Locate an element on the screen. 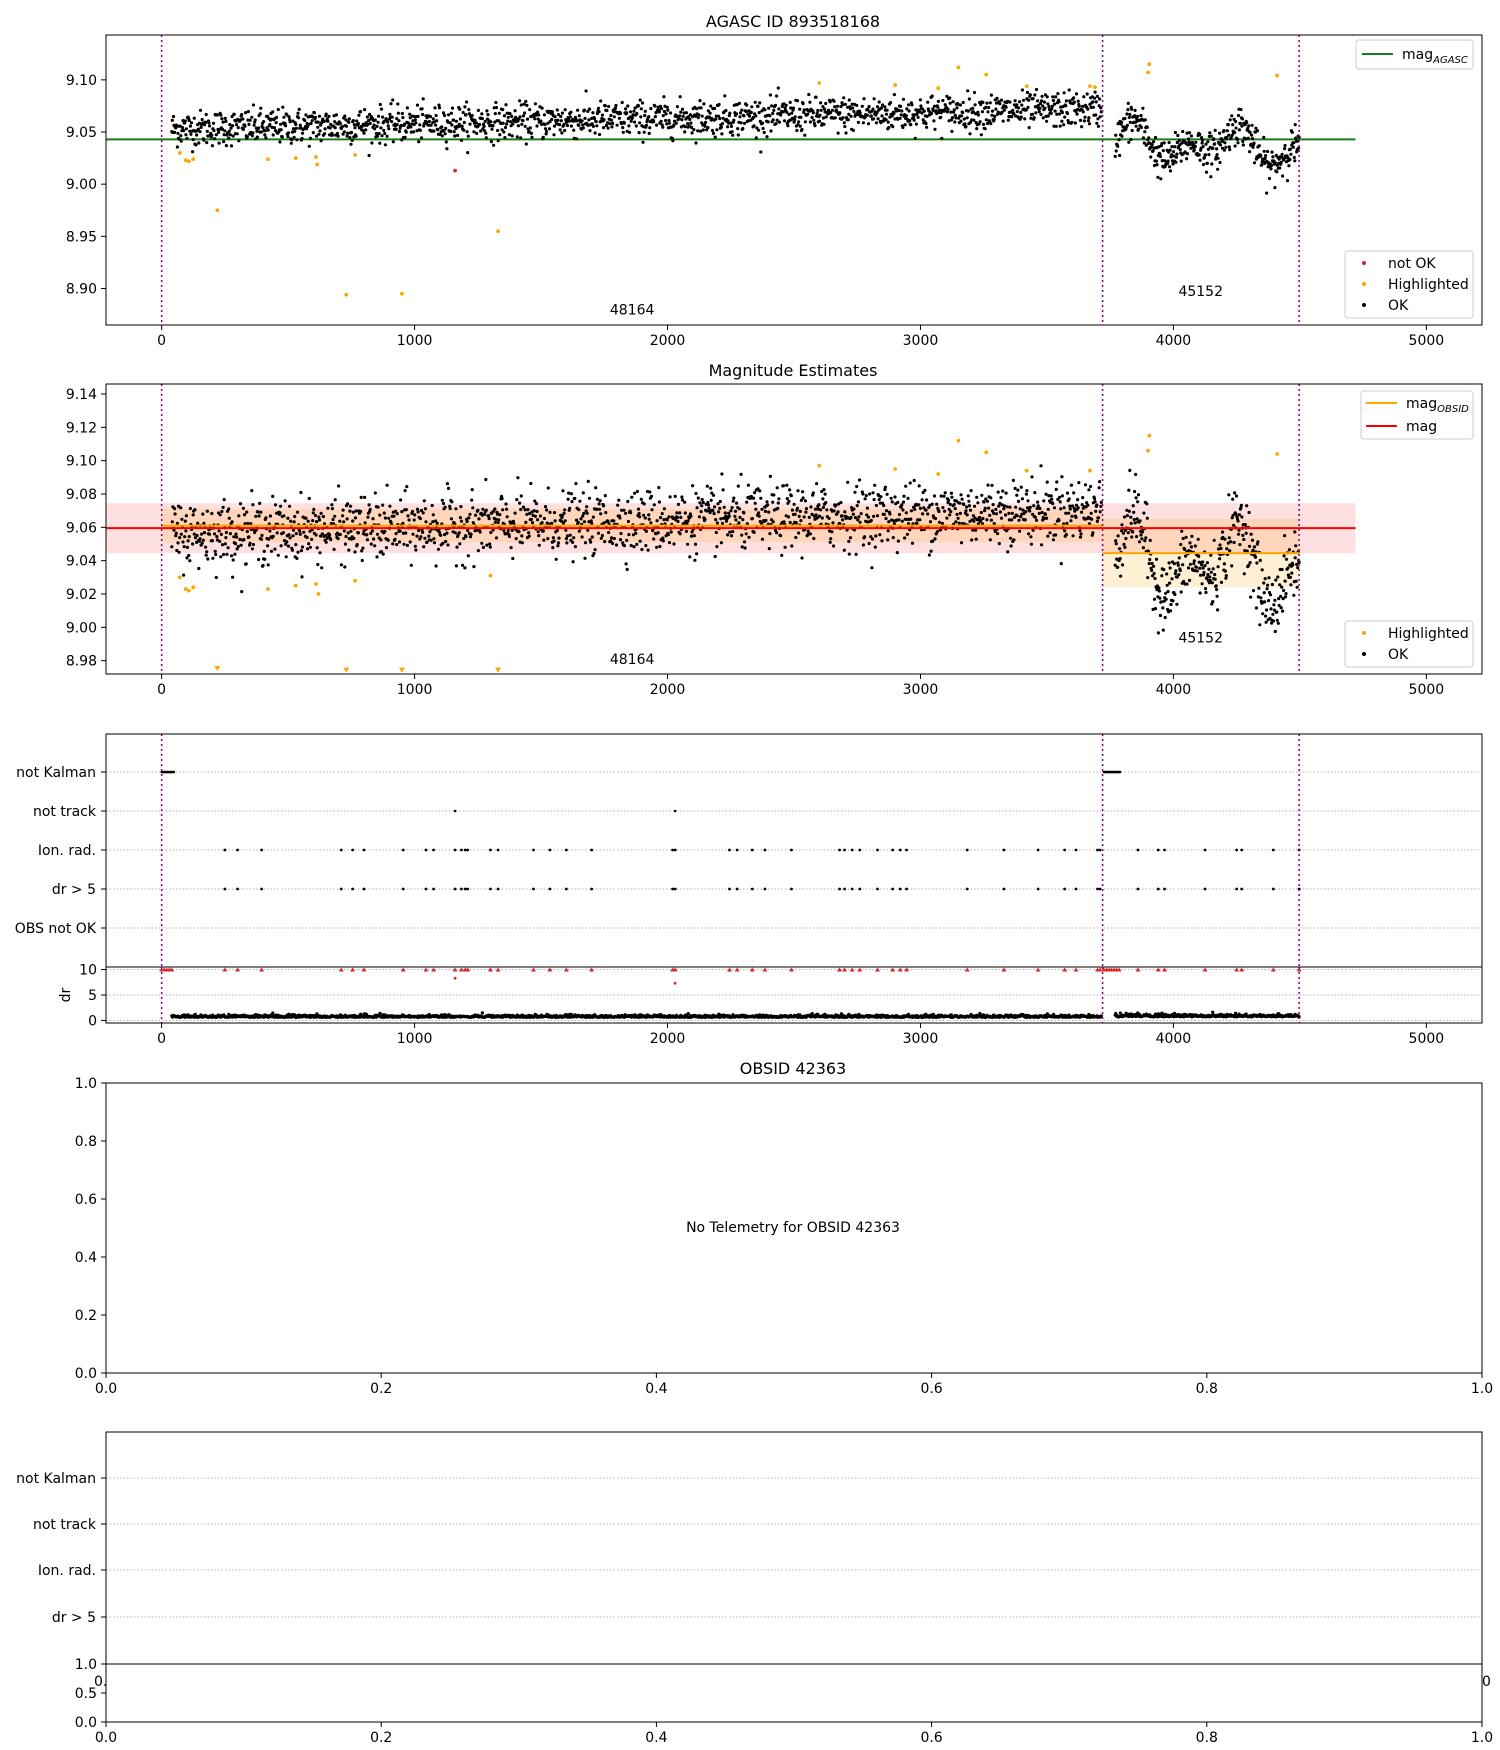 The image size is (1500, 1750). dr-gt-5-mark is located at coordinates (533, 889).